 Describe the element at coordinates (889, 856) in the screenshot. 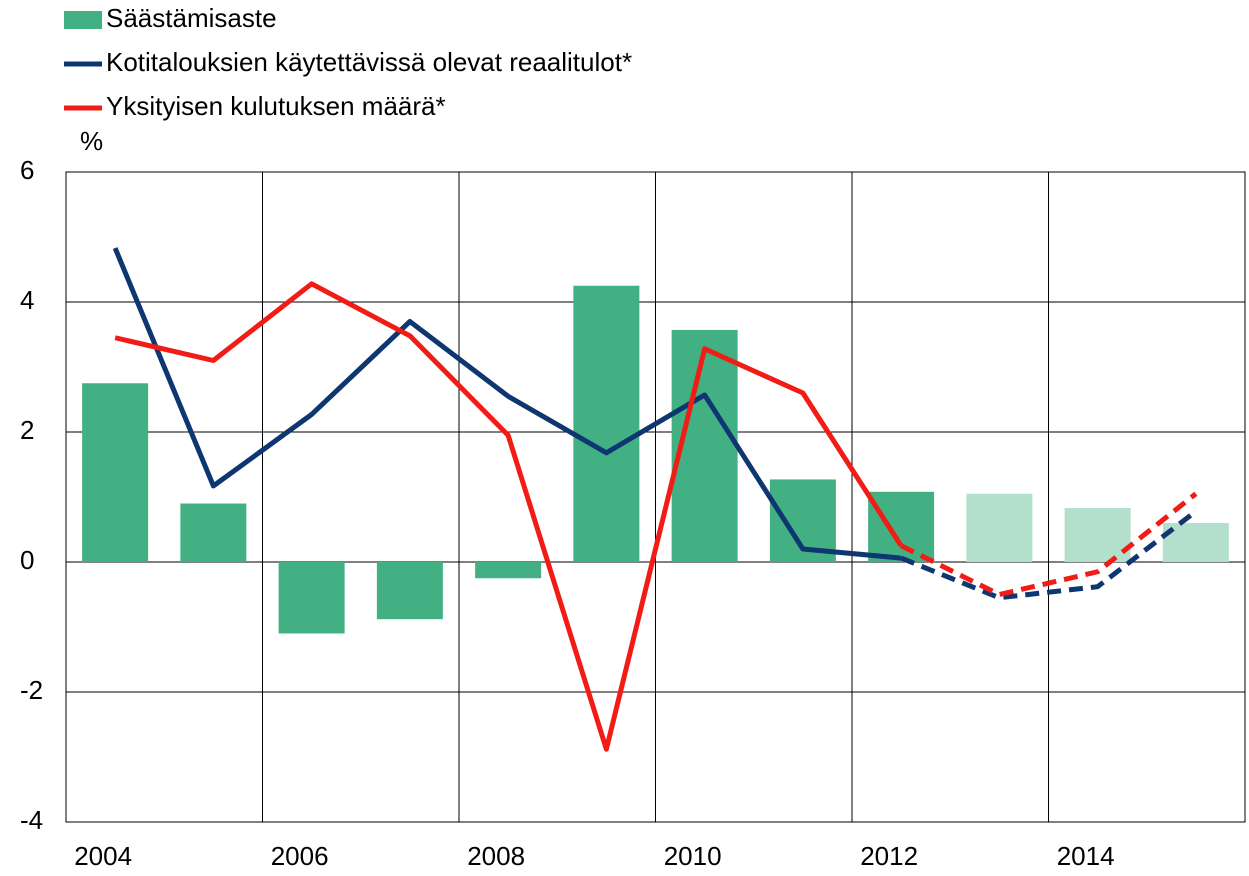

I see `x-tick-label: 2012` at that location.